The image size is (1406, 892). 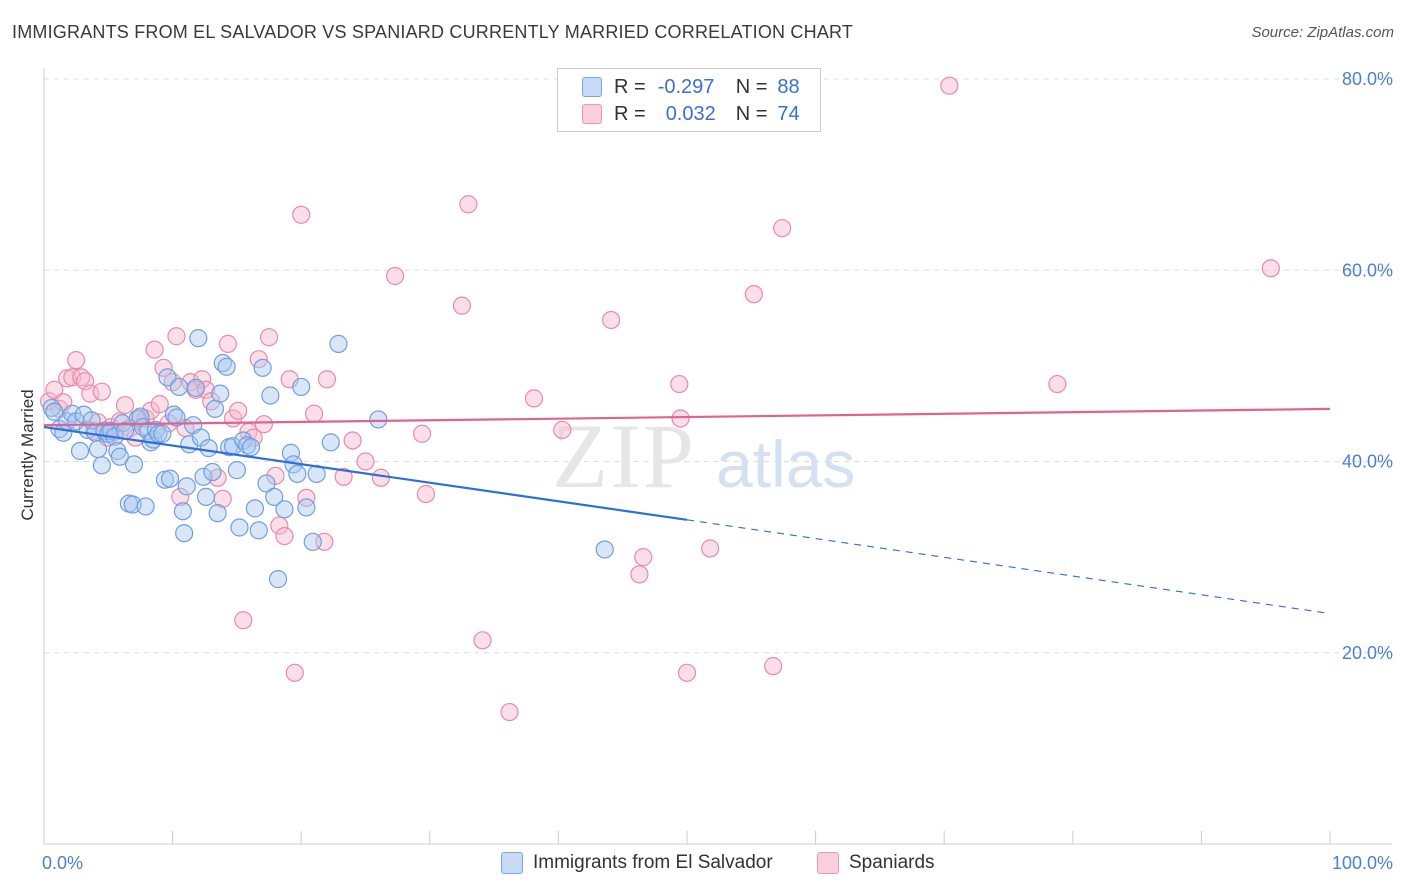 I want to click on legend-r-value: -0.297, so click(x=686, y=86).